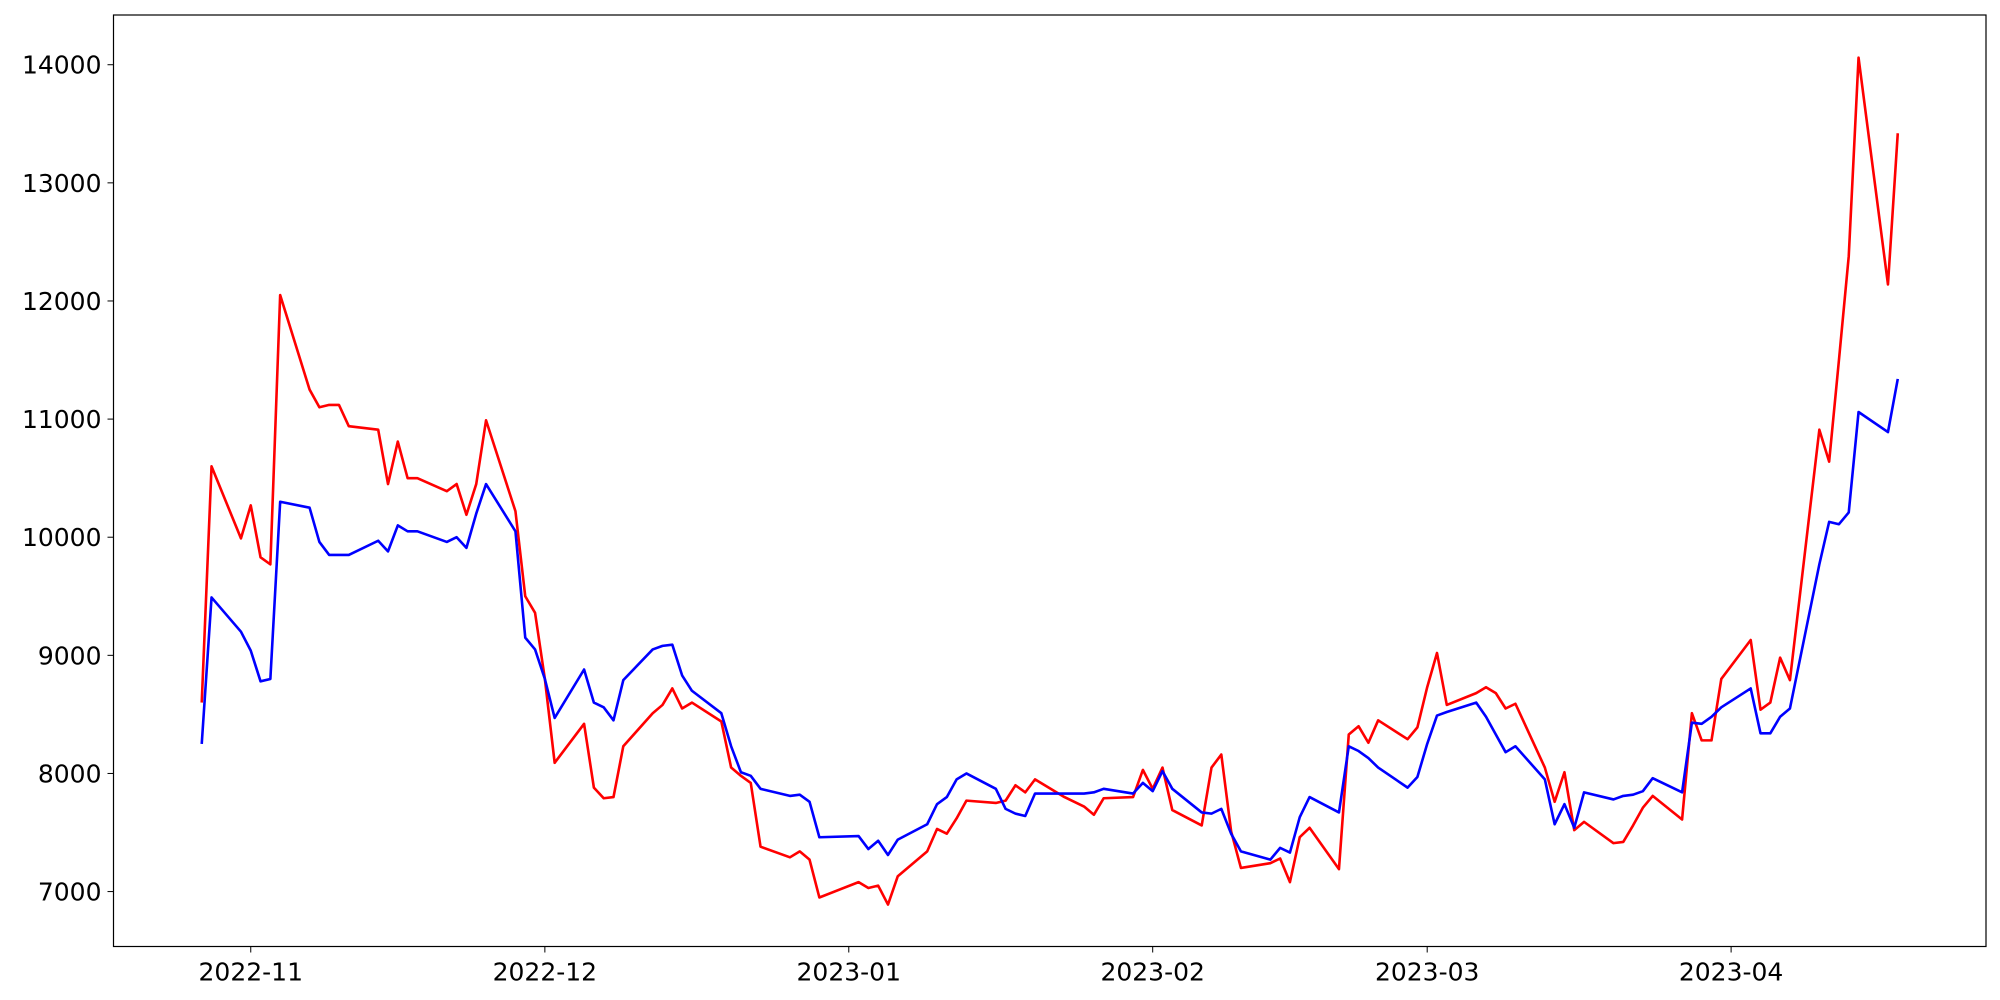 The height and width of the screenshot is (1000, 2000). What do you see at coordinates (70, 655) in the screenshot?
I see `y-tick-label: 9000` at bounding box center [70, 655].